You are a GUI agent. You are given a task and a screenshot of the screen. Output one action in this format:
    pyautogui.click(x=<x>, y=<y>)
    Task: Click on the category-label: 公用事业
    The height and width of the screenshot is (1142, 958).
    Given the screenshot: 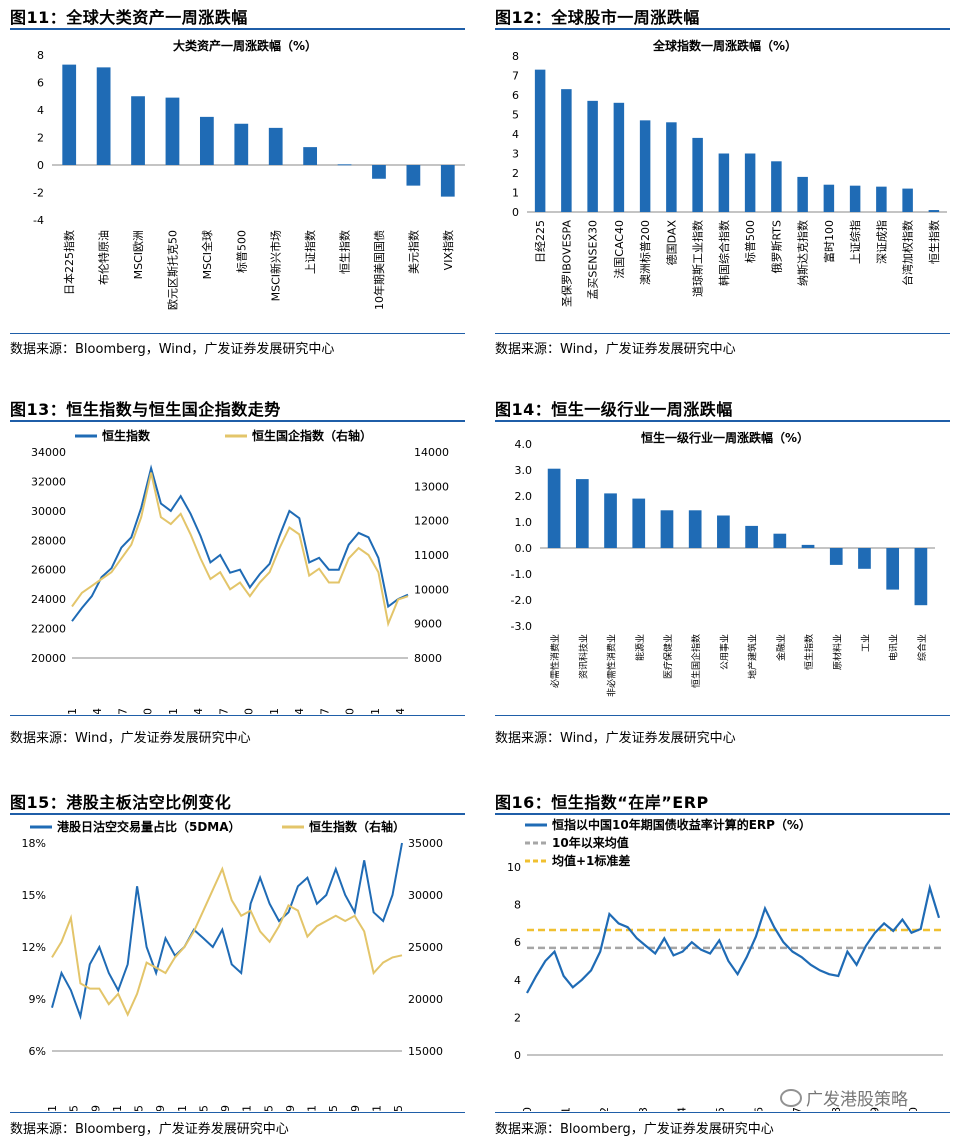 What is the action you would take?
    pyautogui.click(x=724, y=652)
    